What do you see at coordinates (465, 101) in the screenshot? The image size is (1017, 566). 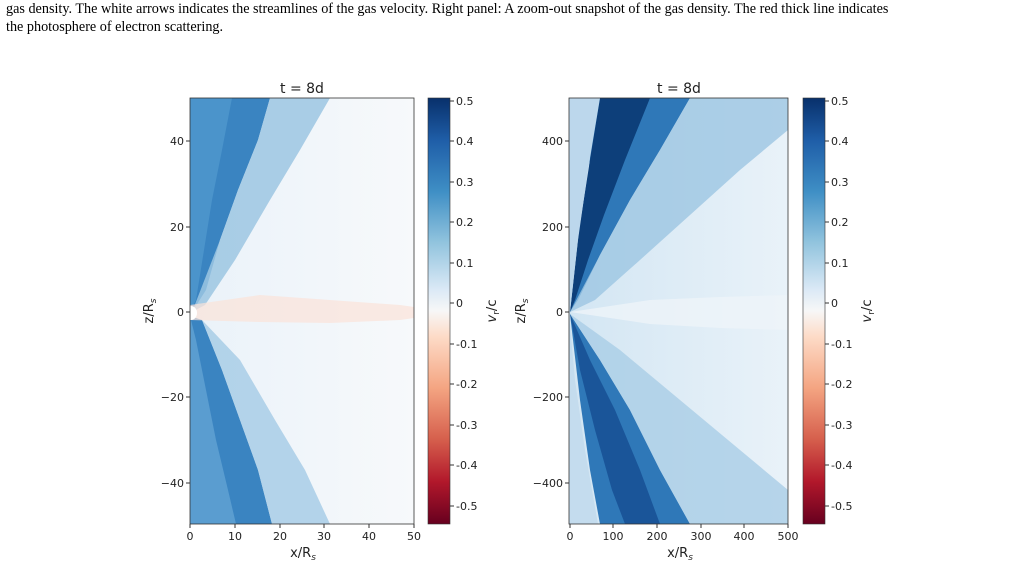 I see `left-cbar-tick-label: 0.5` at bounding box center [465, 101].